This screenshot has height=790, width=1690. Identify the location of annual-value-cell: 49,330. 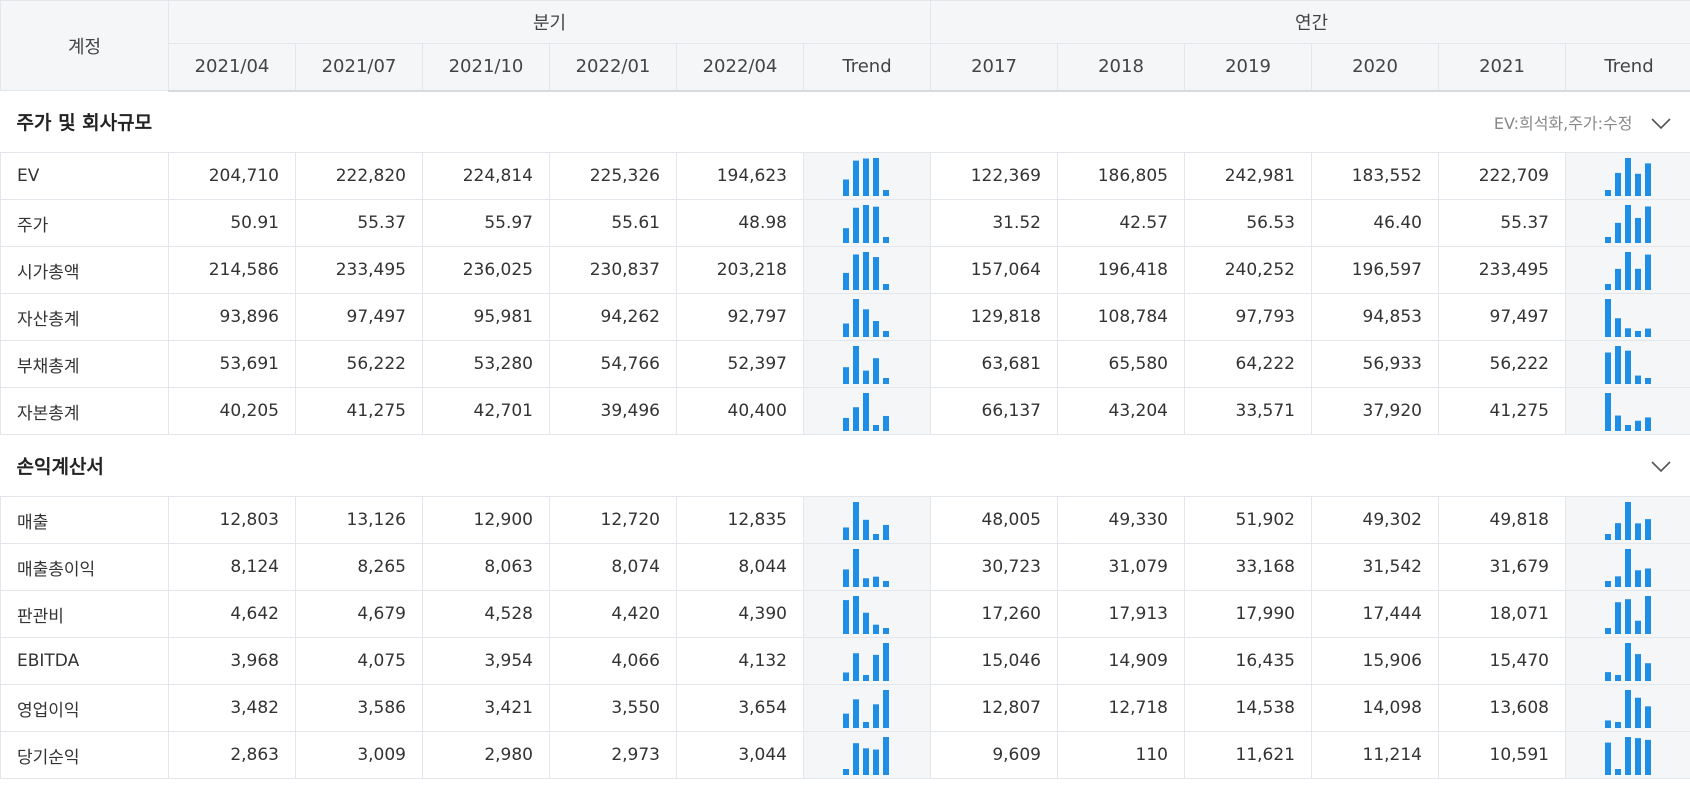
(1121, 520).